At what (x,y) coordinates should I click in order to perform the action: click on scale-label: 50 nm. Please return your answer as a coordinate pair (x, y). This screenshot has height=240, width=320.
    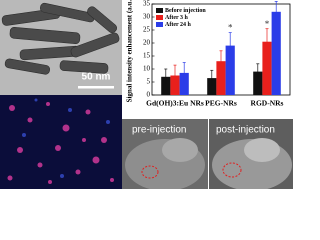
    Looking at the image, I should click on (96, 77).